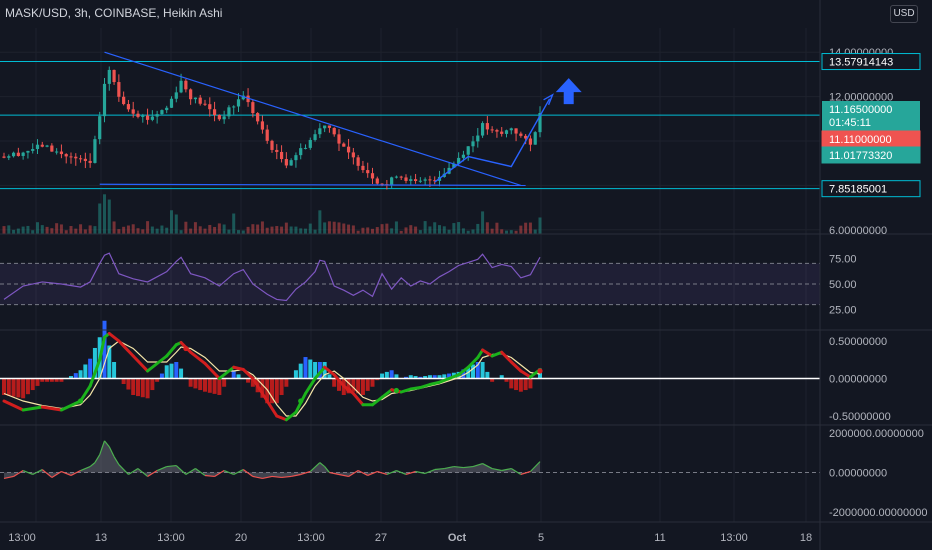 The width and height of the screenshot is (932, 550). What do you see at coordinates (312, 184) in the screenshot?
I see `support-trendline` at bounding box center [312, 184].